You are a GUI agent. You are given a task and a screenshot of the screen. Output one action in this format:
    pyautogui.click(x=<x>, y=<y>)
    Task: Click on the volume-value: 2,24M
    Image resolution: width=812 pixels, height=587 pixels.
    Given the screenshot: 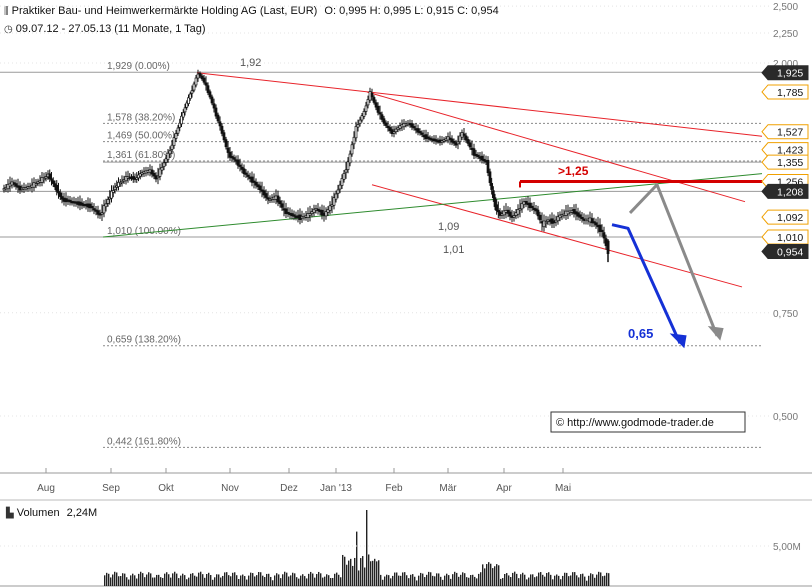 What is the action you would take?
    pyautogui.click(x=82, y=513)
    